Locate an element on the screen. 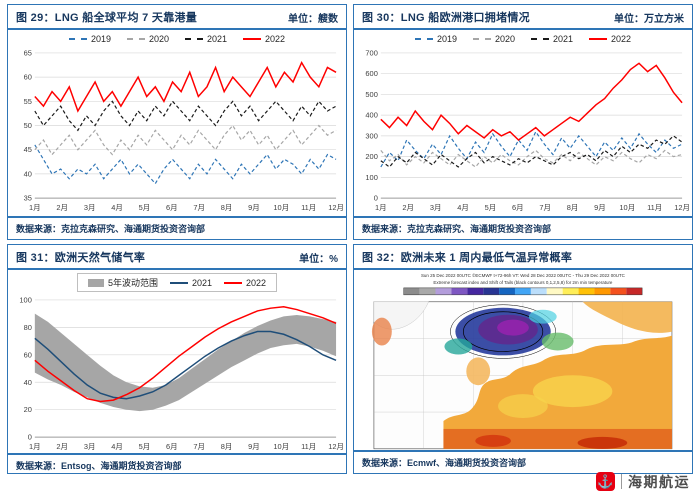 The width and height of the screenshot is (700, 493). svg-text: 400 is located at coordinates (371, 115).